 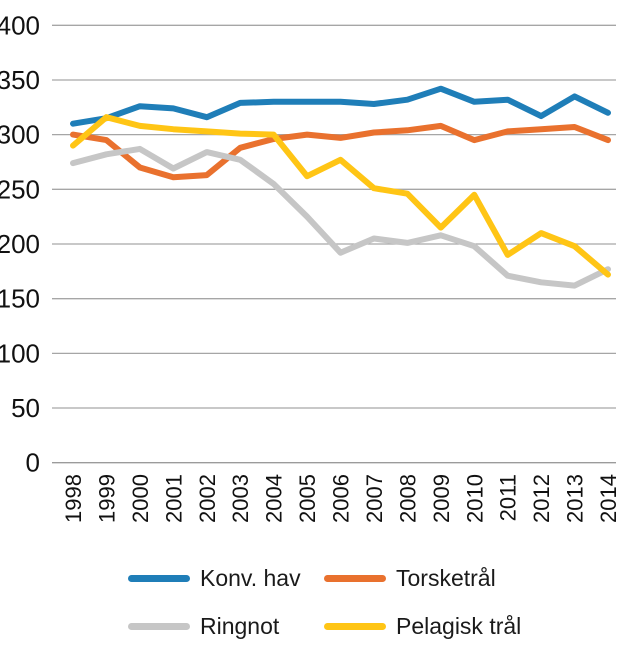 I want to click on legend-item-ringnot: Ringnot, so click(x=203, y=626).